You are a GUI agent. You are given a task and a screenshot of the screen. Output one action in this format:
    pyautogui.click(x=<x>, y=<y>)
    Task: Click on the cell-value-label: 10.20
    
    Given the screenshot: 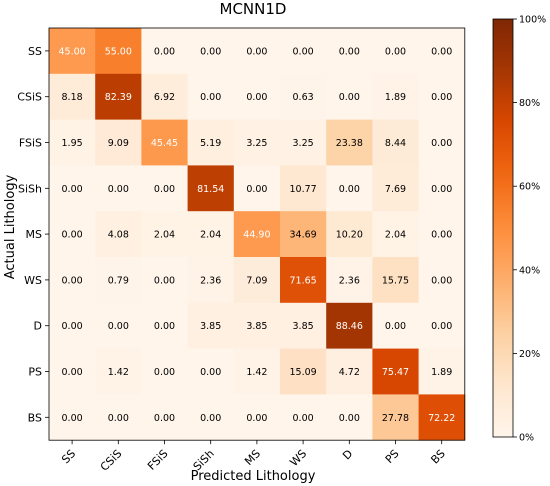 What is the action you would take?
    pyautogui.click(x=349, y=235)
    